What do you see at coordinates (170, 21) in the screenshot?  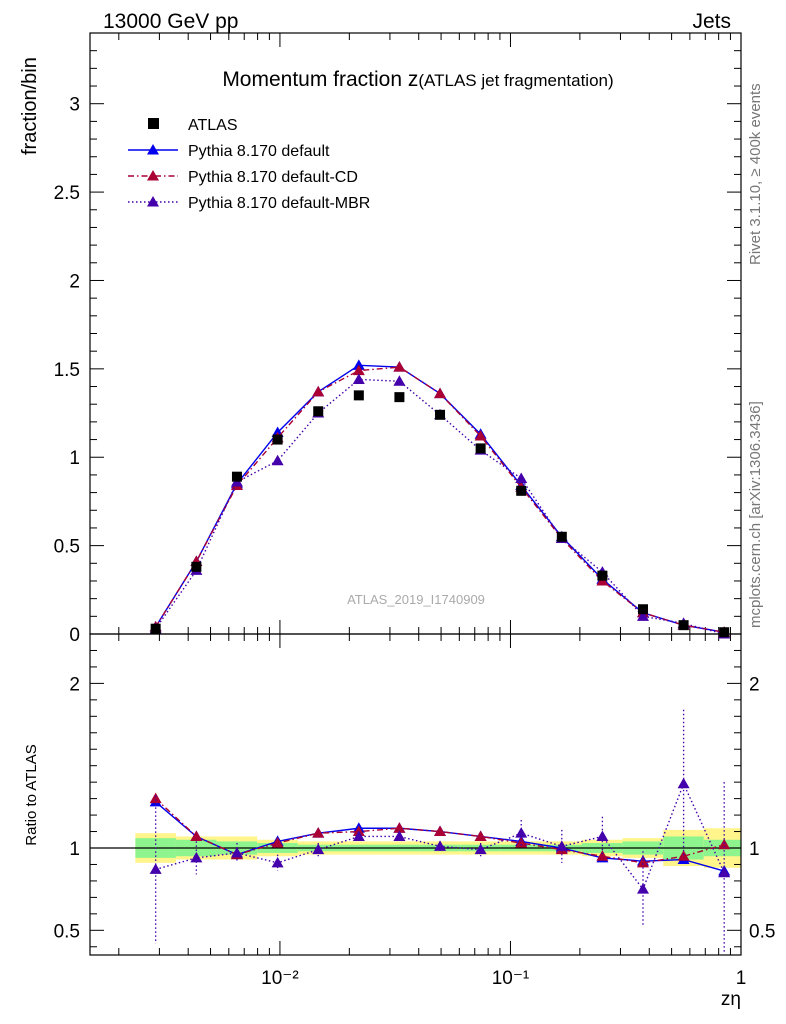 I see `energy-label: 13000 GeV pp` at bounding box center [170, 21].